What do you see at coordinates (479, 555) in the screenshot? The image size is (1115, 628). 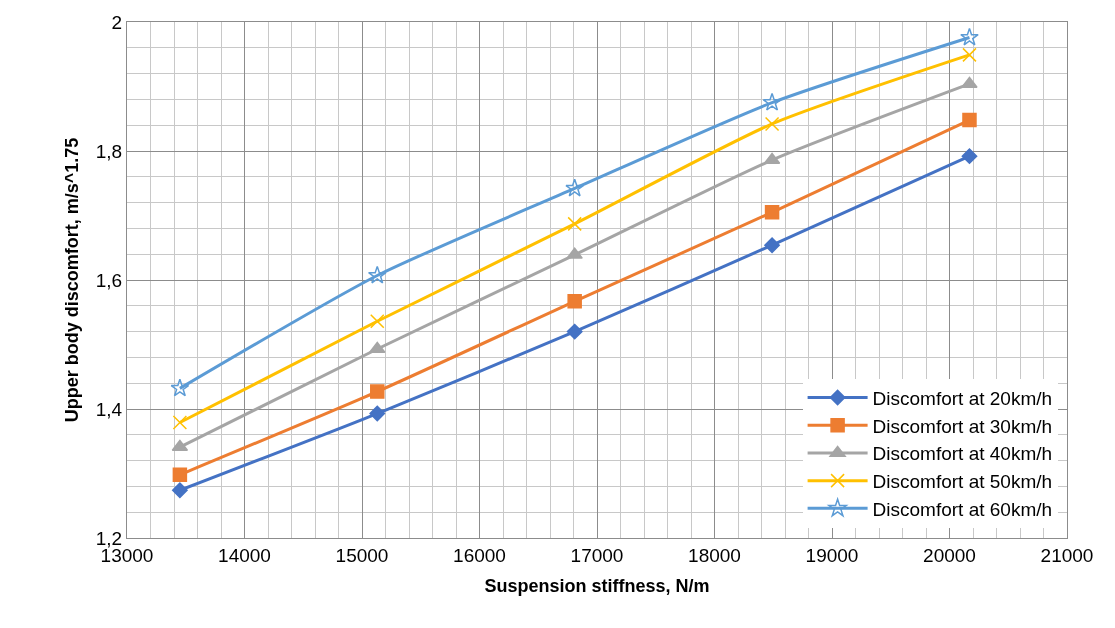 I see `x-tick-label: 16000` at bounding box center [479, 555].